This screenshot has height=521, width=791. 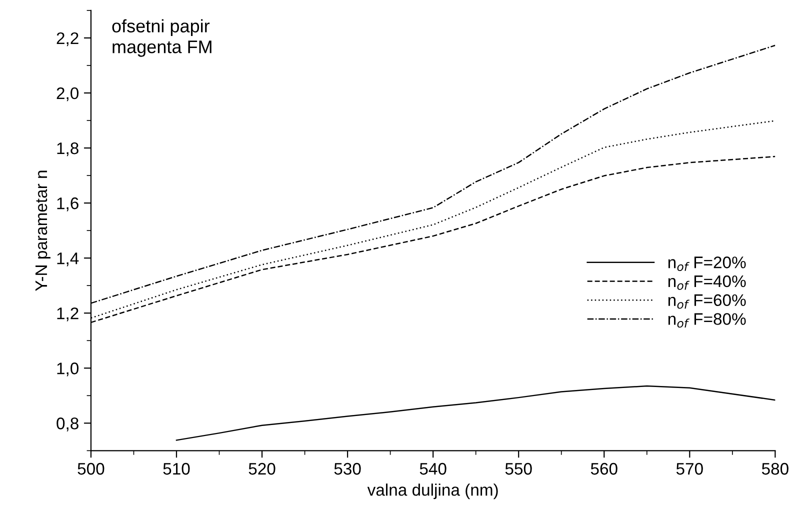 I want to click on y-tick-label: 1,4, so click(x=68, y=259).